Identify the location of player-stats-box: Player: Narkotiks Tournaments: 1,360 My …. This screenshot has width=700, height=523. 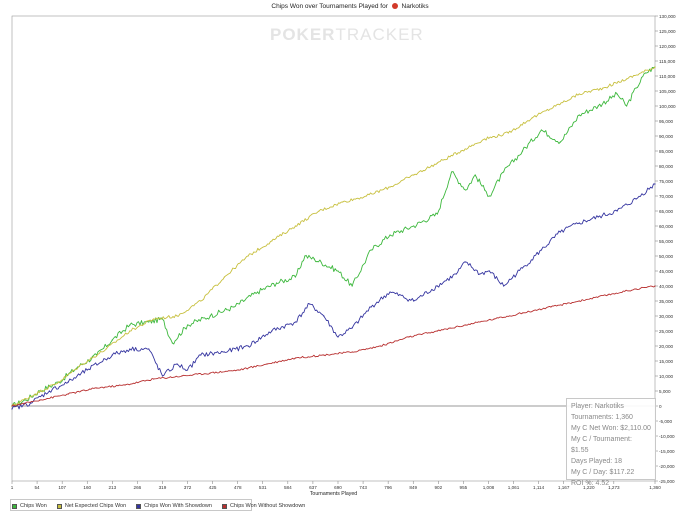
(611, 442).